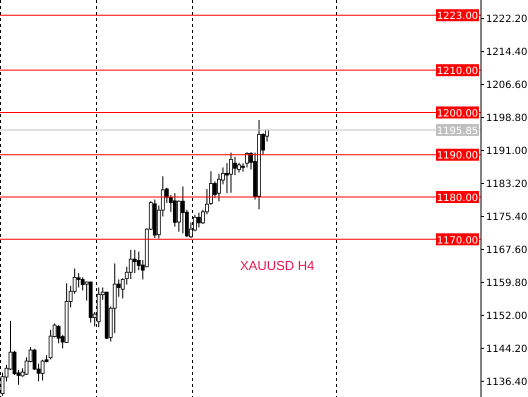 This screenshot has height=397, width=528. I want to click on ref-line-label: 1200.00, so click(457, 114).